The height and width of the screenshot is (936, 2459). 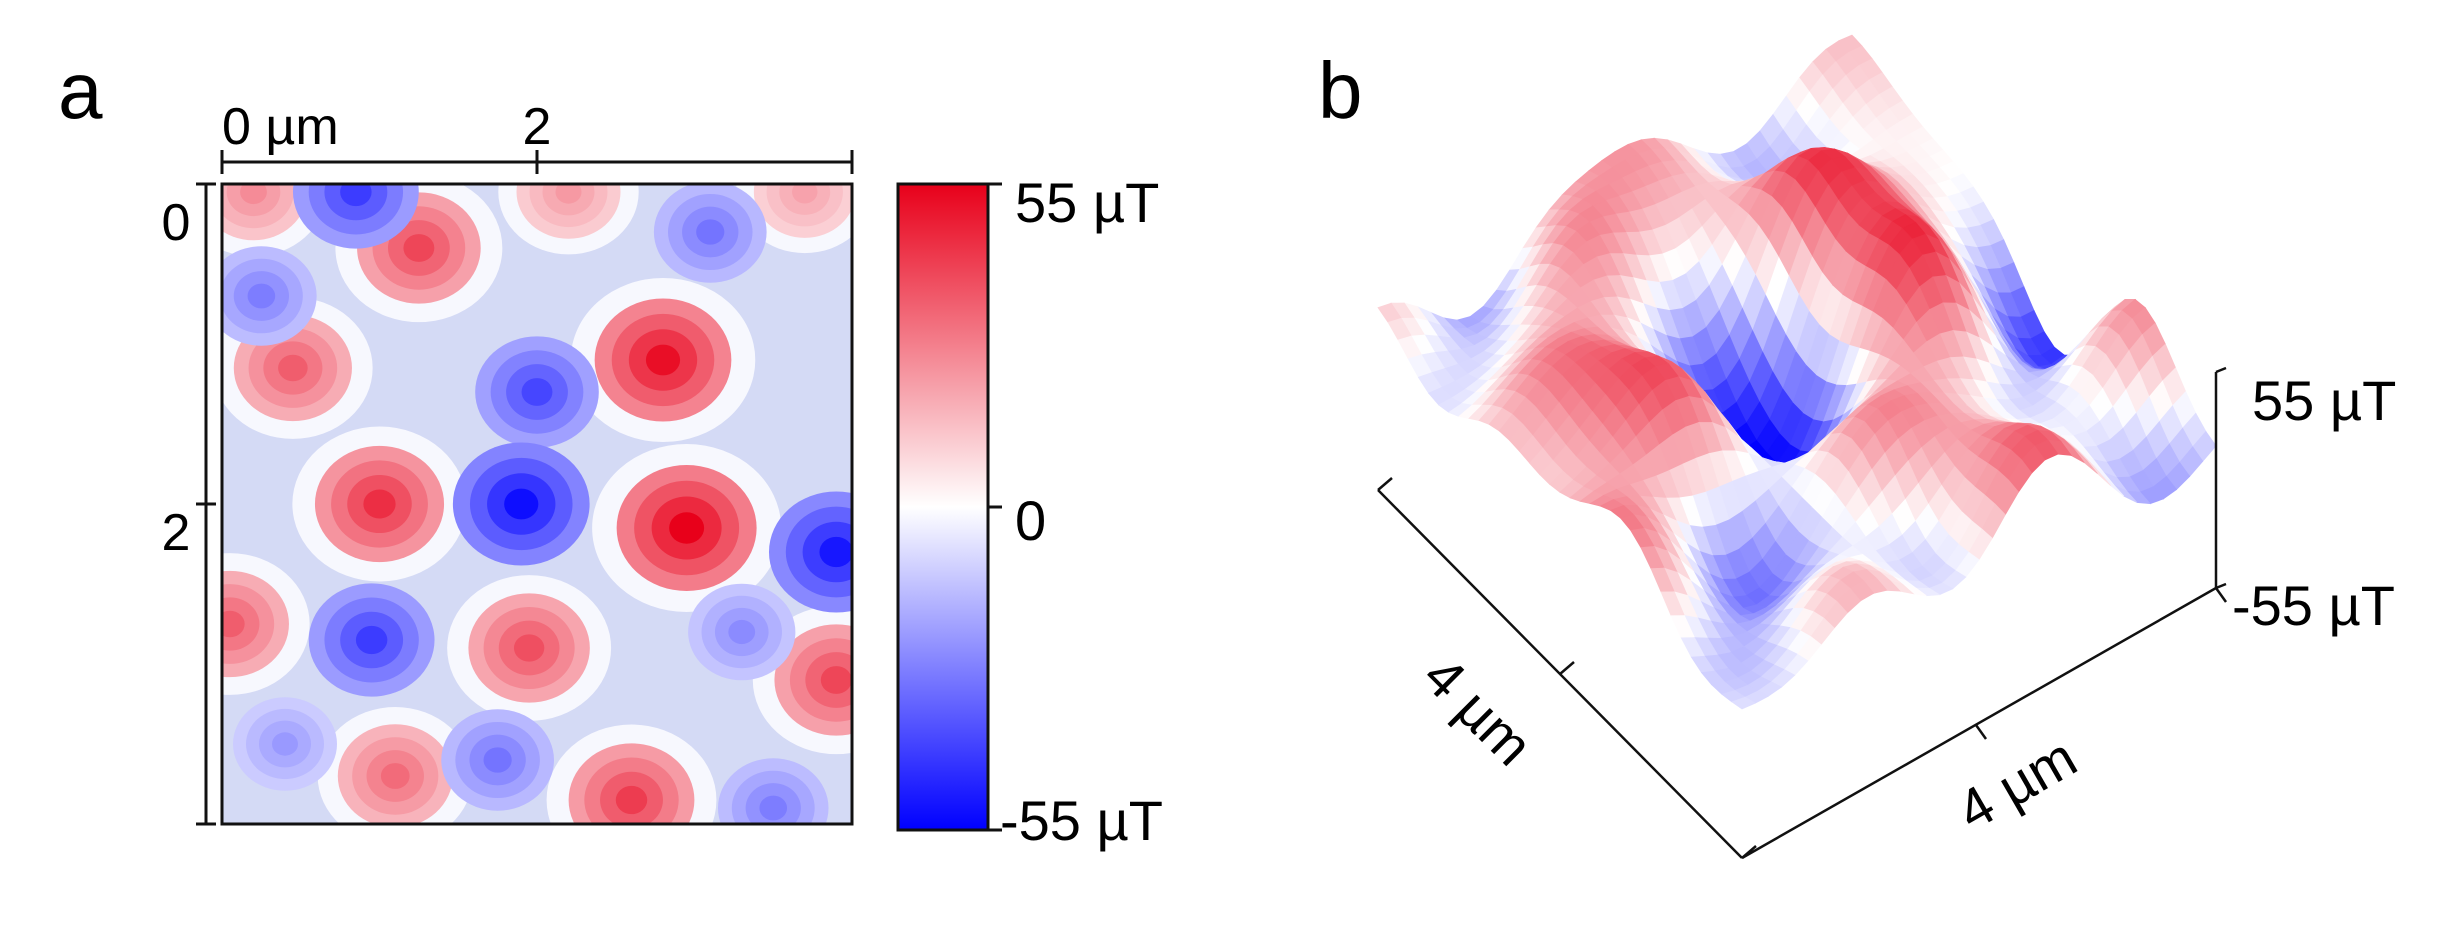 I want to click on surface-facet, so click(x=1744, y=703).